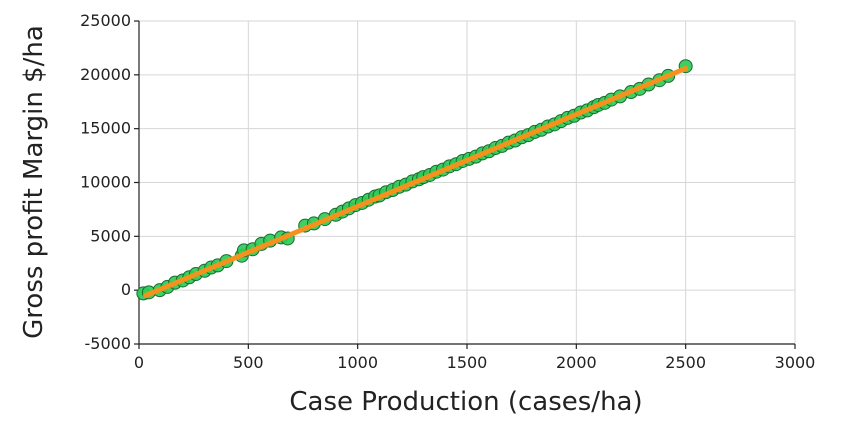  What do you see at coordinates (576, 362) in the screenshot?
I see `x-tick-label: 2000` at bounding box center [576, 362].